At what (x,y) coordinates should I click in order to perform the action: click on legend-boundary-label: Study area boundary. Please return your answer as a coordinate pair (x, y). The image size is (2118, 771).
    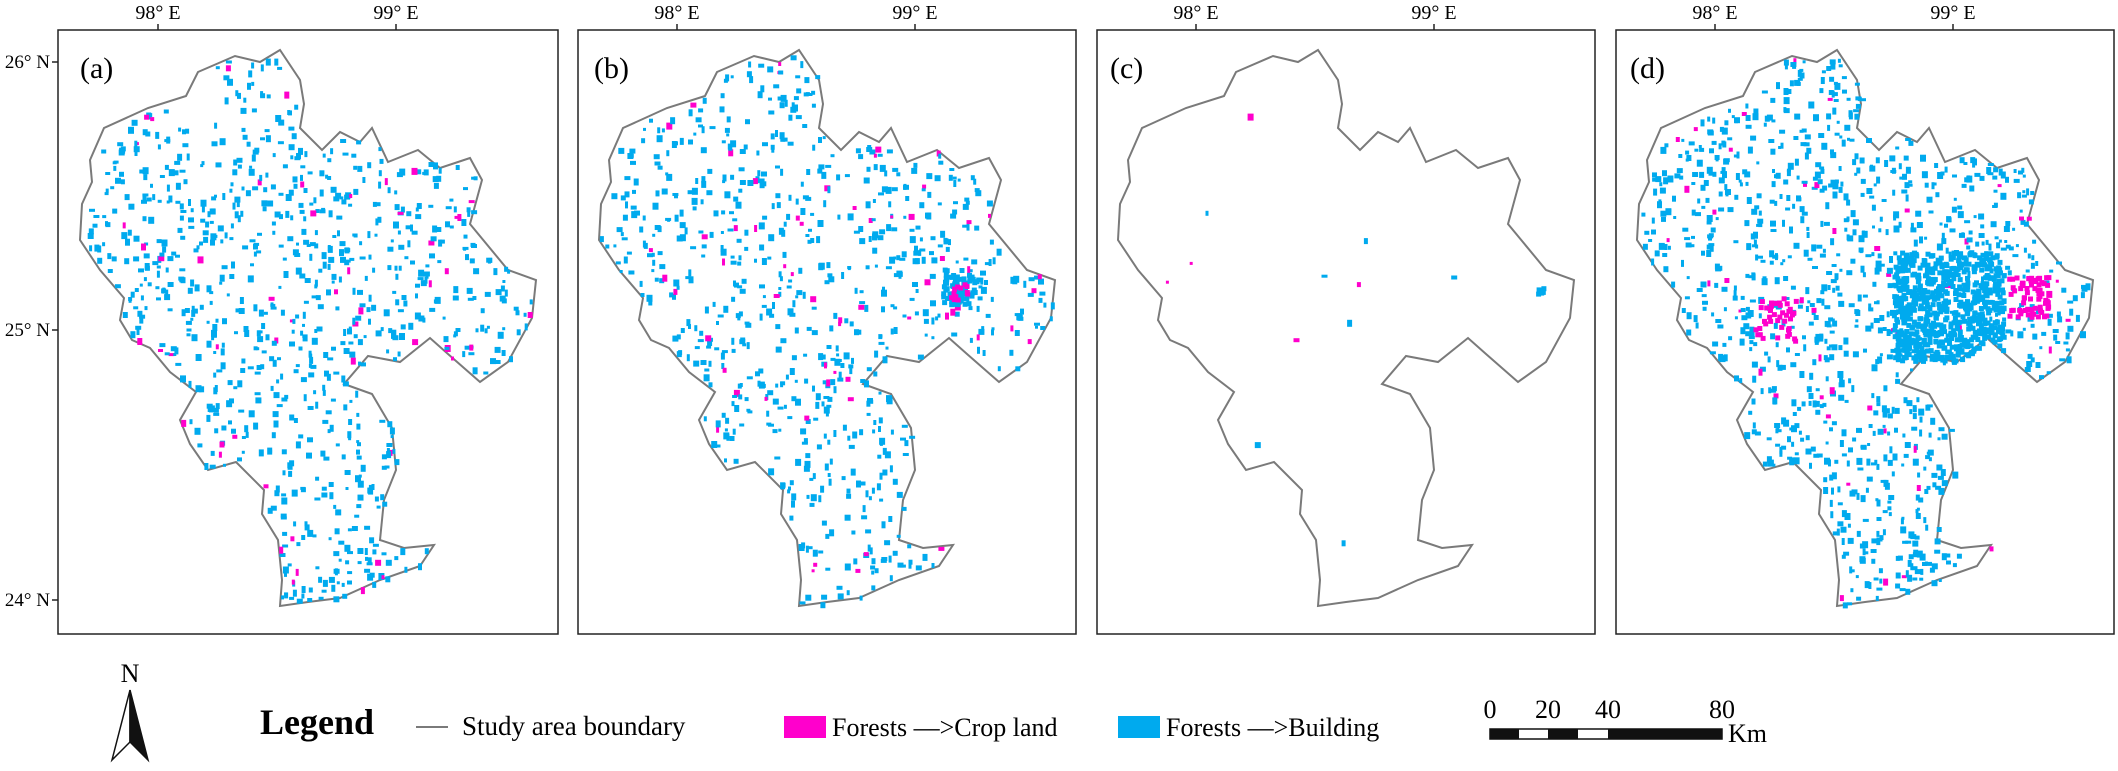
    Looking at the image, I should click on (574, 726).